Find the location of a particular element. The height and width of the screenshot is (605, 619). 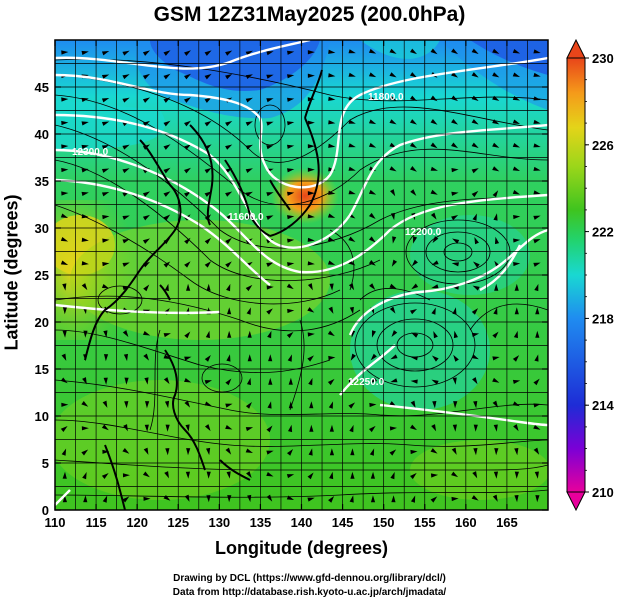

colorbar-tick-label: 230 is located at coordinates (603, 58).